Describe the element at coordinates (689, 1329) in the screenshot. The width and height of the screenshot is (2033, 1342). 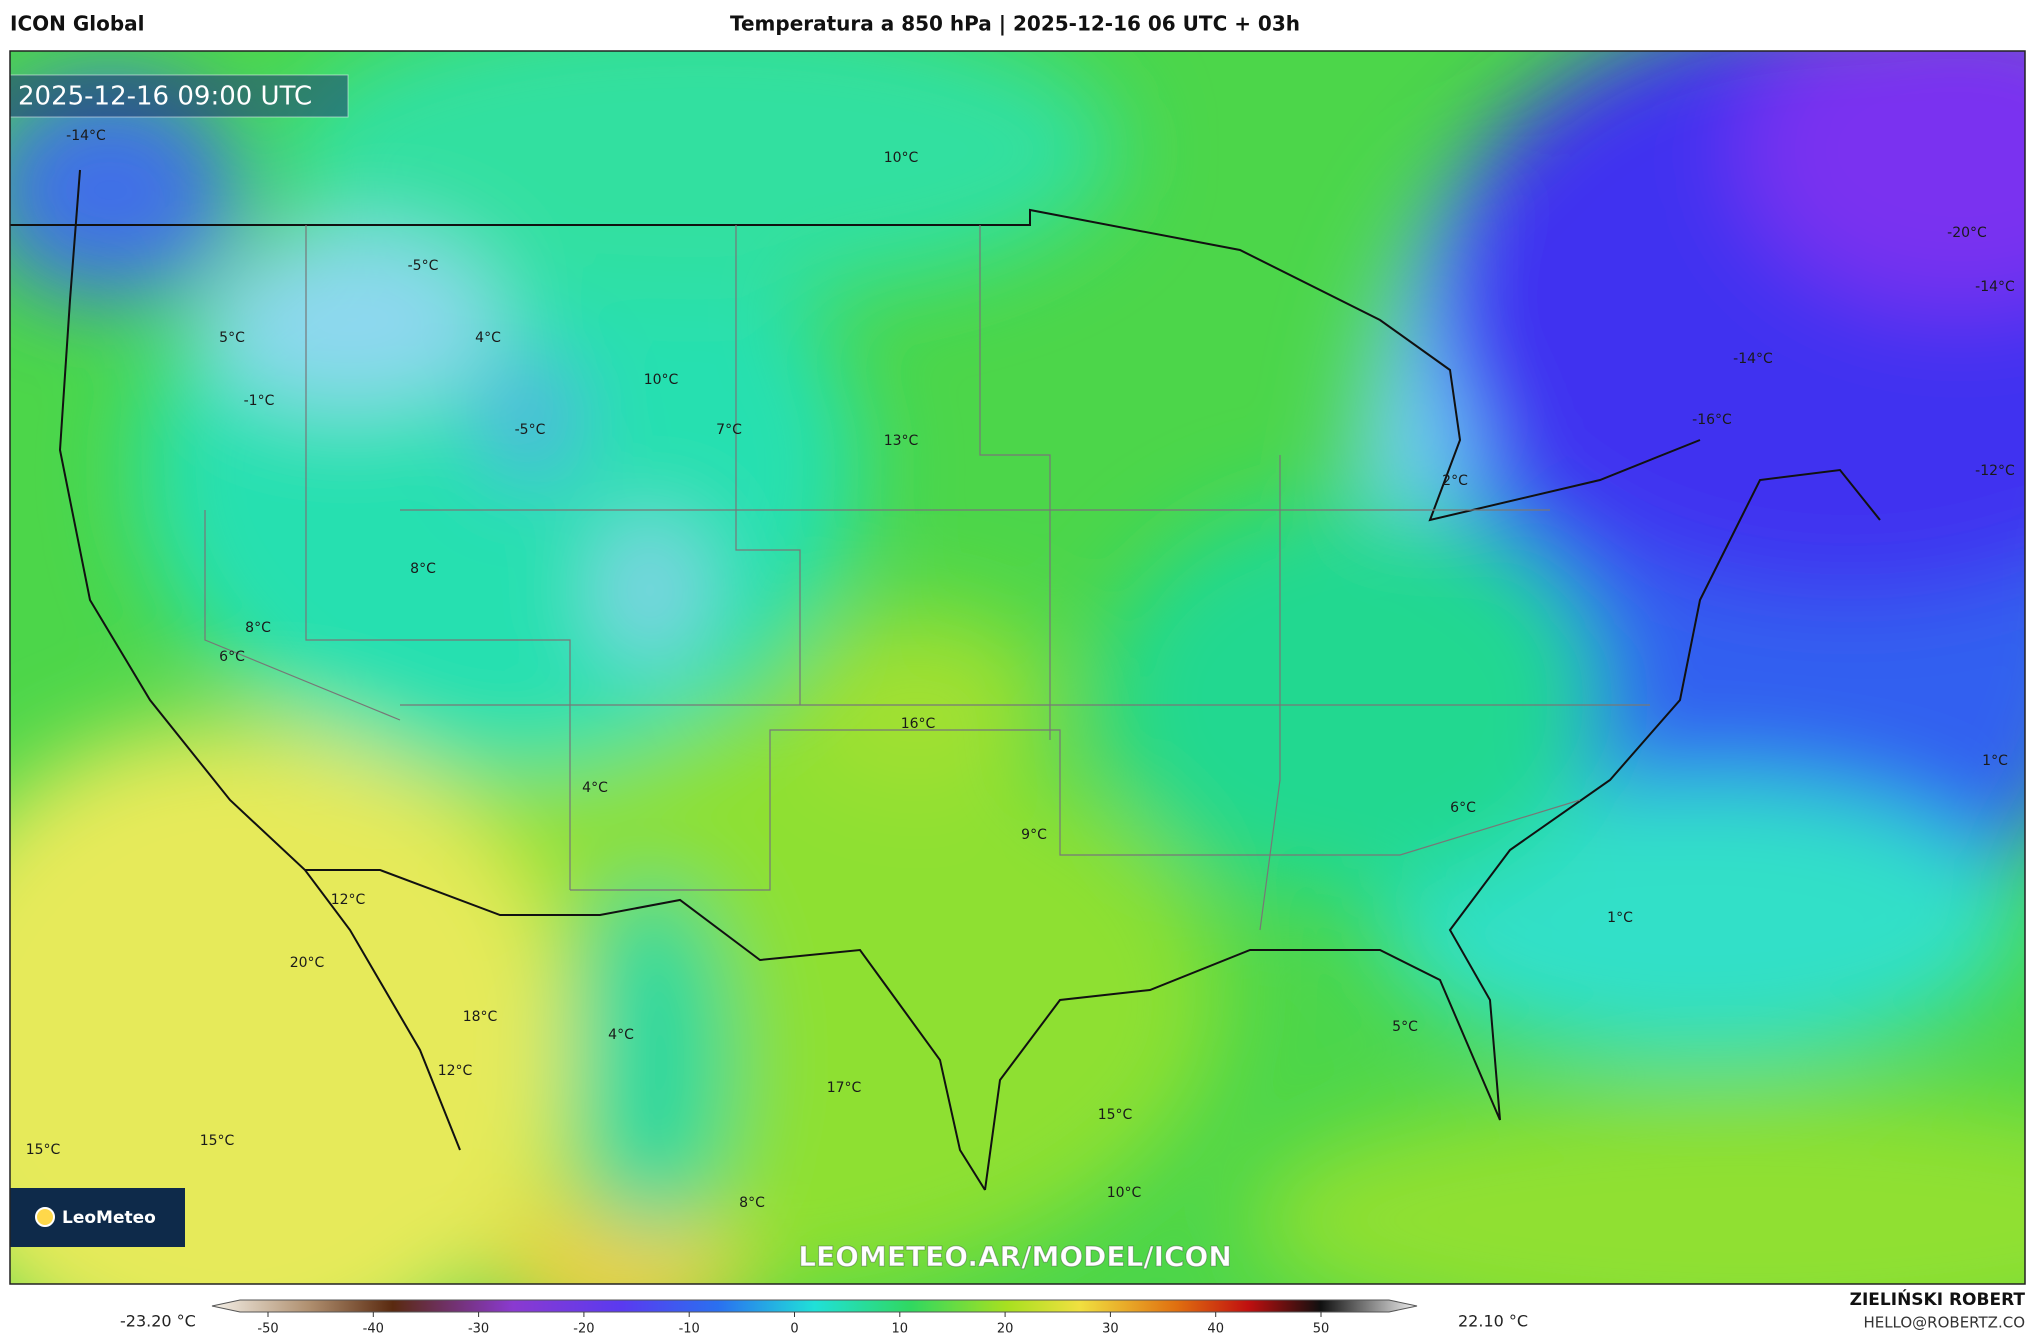
I see `colorbar-tick-label: -10` at that location.